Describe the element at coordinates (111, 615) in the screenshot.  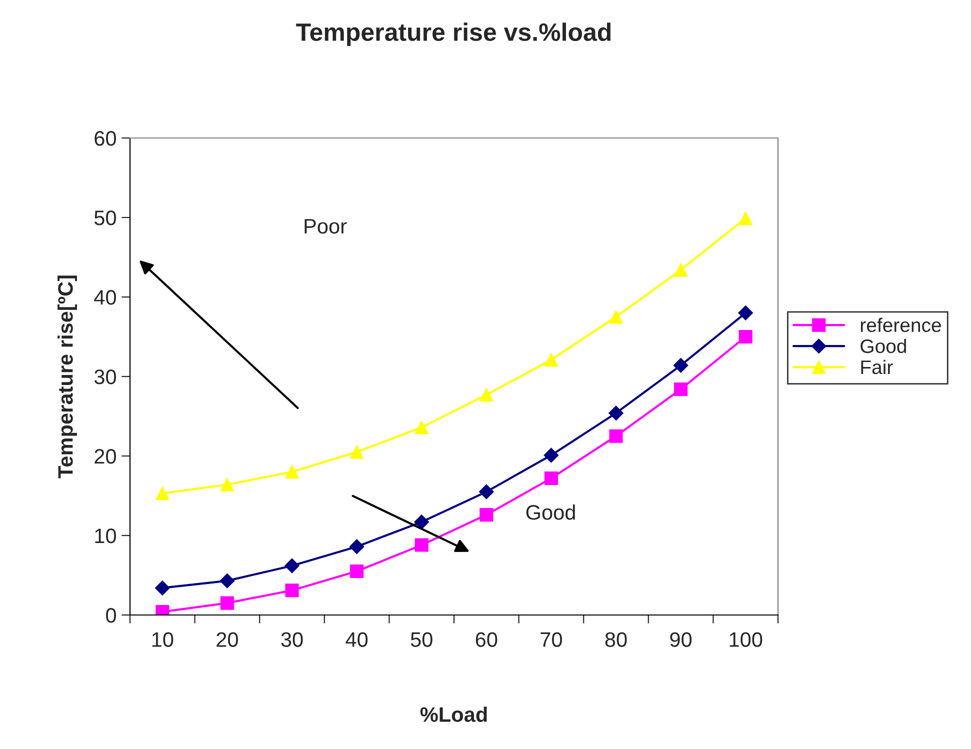
I see `y-tick-label: 0` at that location.